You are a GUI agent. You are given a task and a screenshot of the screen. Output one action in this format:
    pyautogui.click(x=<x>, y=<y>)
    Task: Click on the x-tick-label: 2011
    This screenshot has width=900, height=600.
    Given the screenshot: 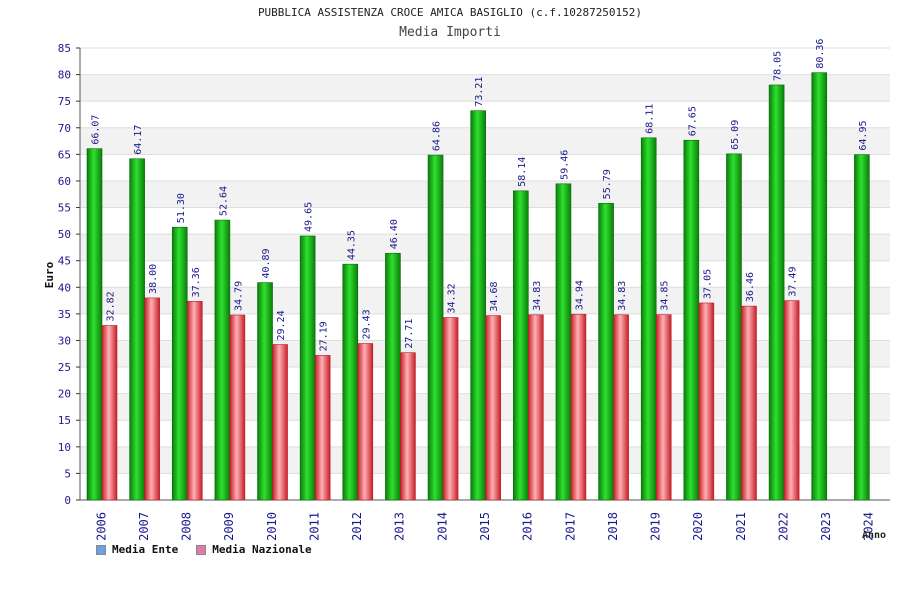 What is the action you would take?
    pyautogui.click(x=314, y=526)
    